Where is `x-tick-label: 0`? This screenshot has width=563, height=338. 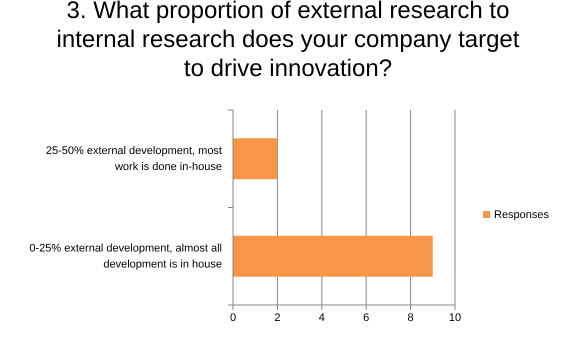
x-tick-label: 0 is located at coordinates (233, 318).